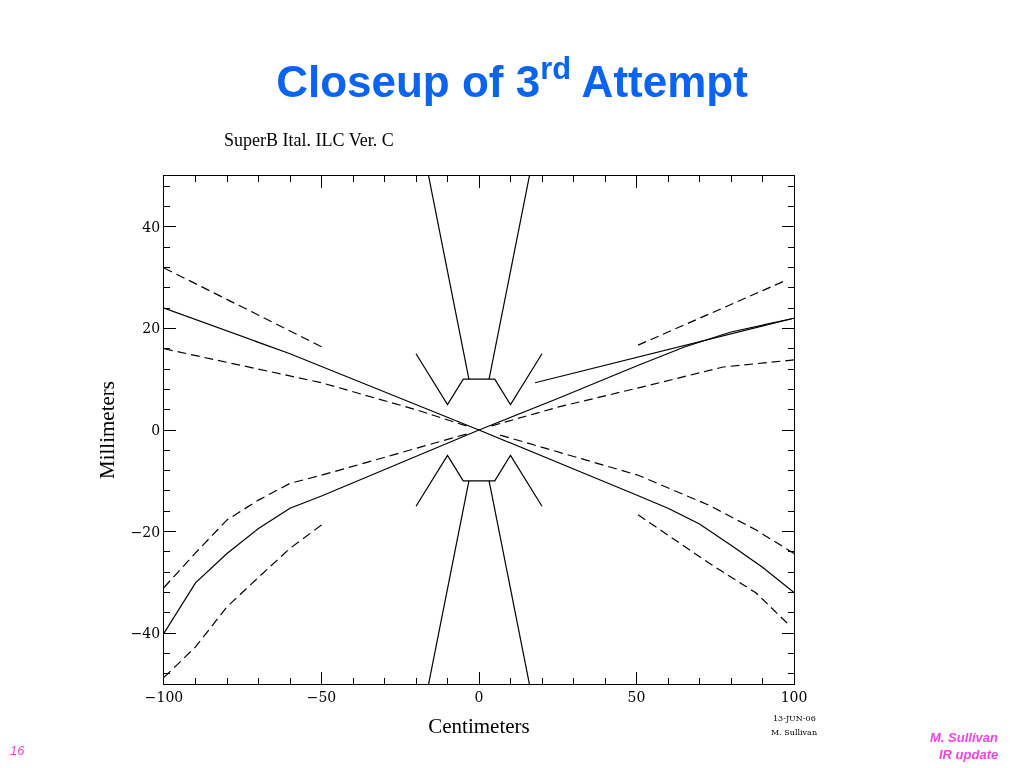  Describe the element at coordinates (309, 140) in the screenshot. I see `chart-subtitle: SuperB Ital. ILC Ver. C` at that location.